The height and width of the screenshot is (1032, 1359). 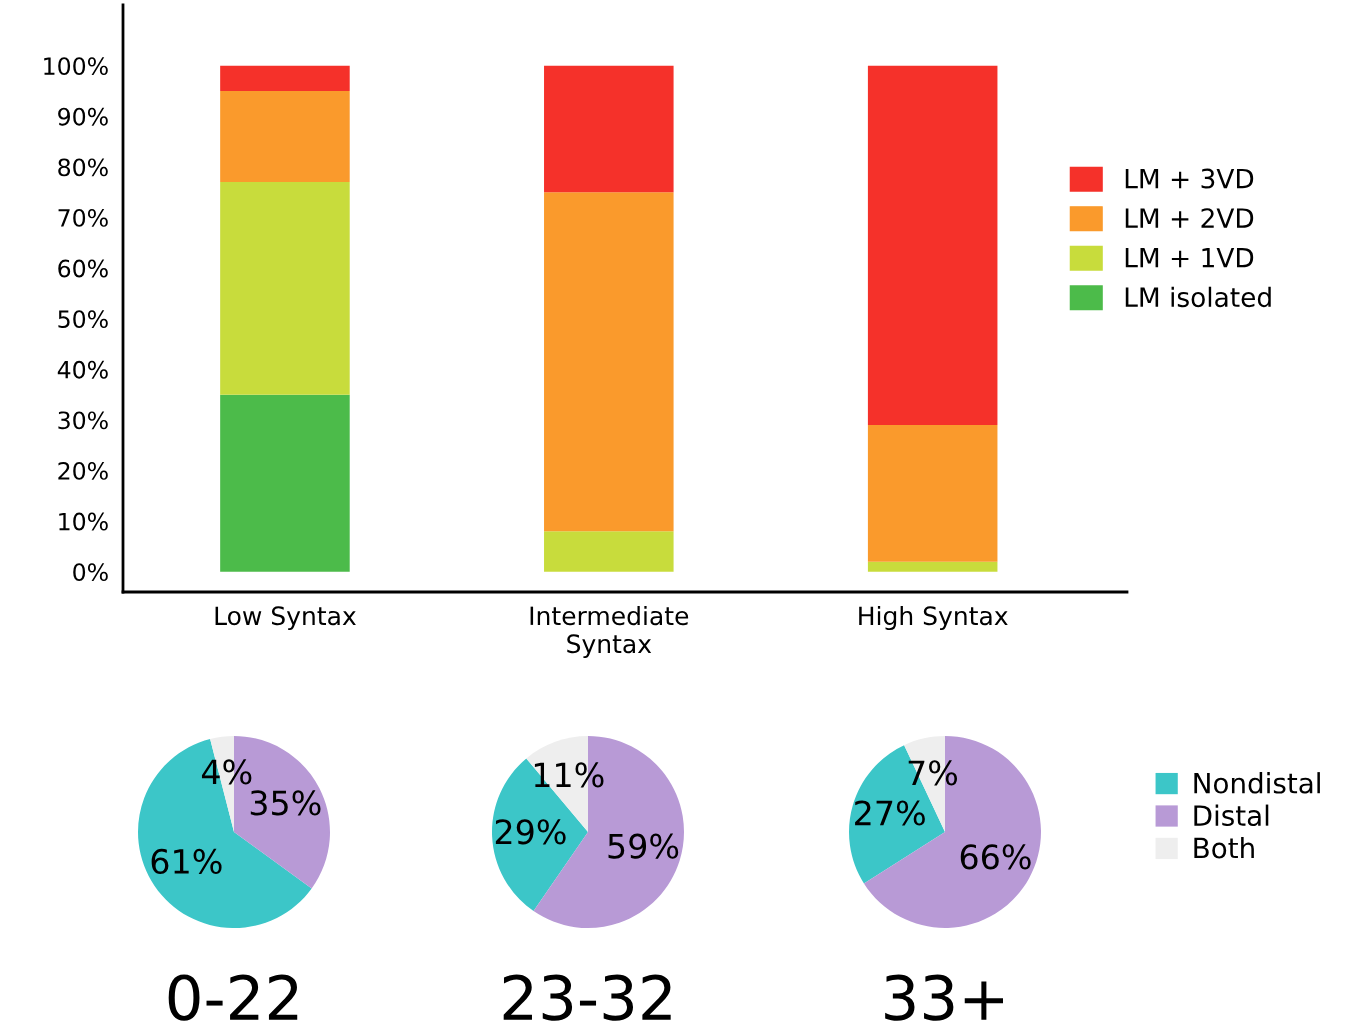 What do you see at coordinates (1224, 848) in the screenshot?
I see `legend-label: Both` at bounding box center [1224, 848].